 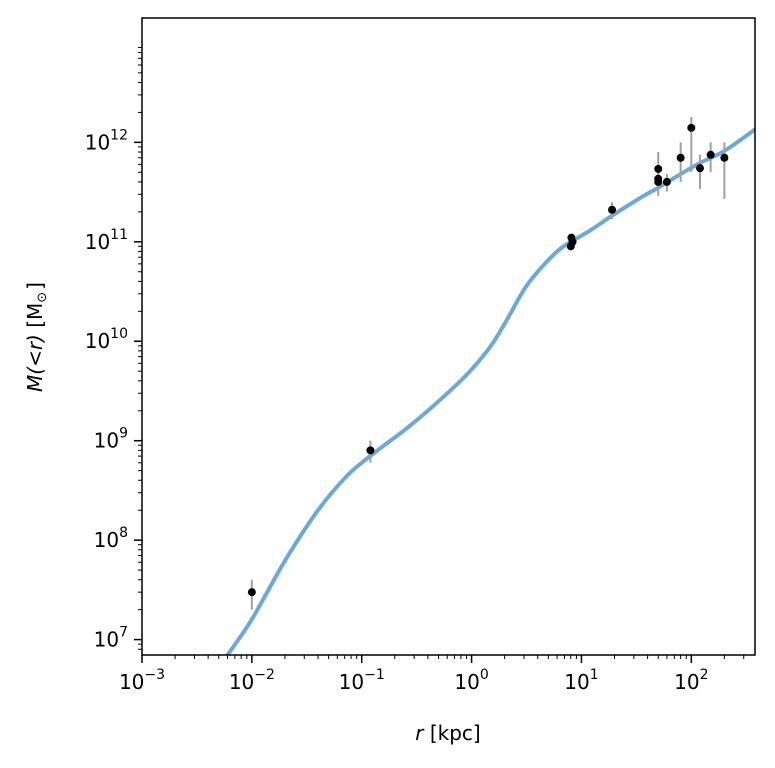 What do you see at coordinates (106, 240) in the screenshot?
I see `y-tick-label: 10¹¹` at bounding box center [106, 240].